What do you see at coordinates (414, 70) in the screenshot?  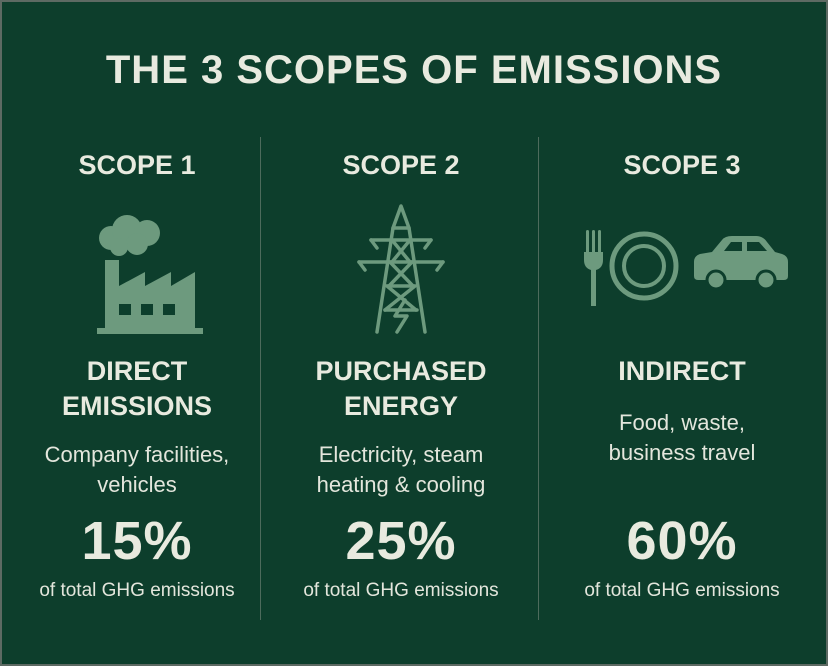 I see `infographic-title: THE 3 SCOPES OF EMISSIONS` at bounding box center [414, 70].